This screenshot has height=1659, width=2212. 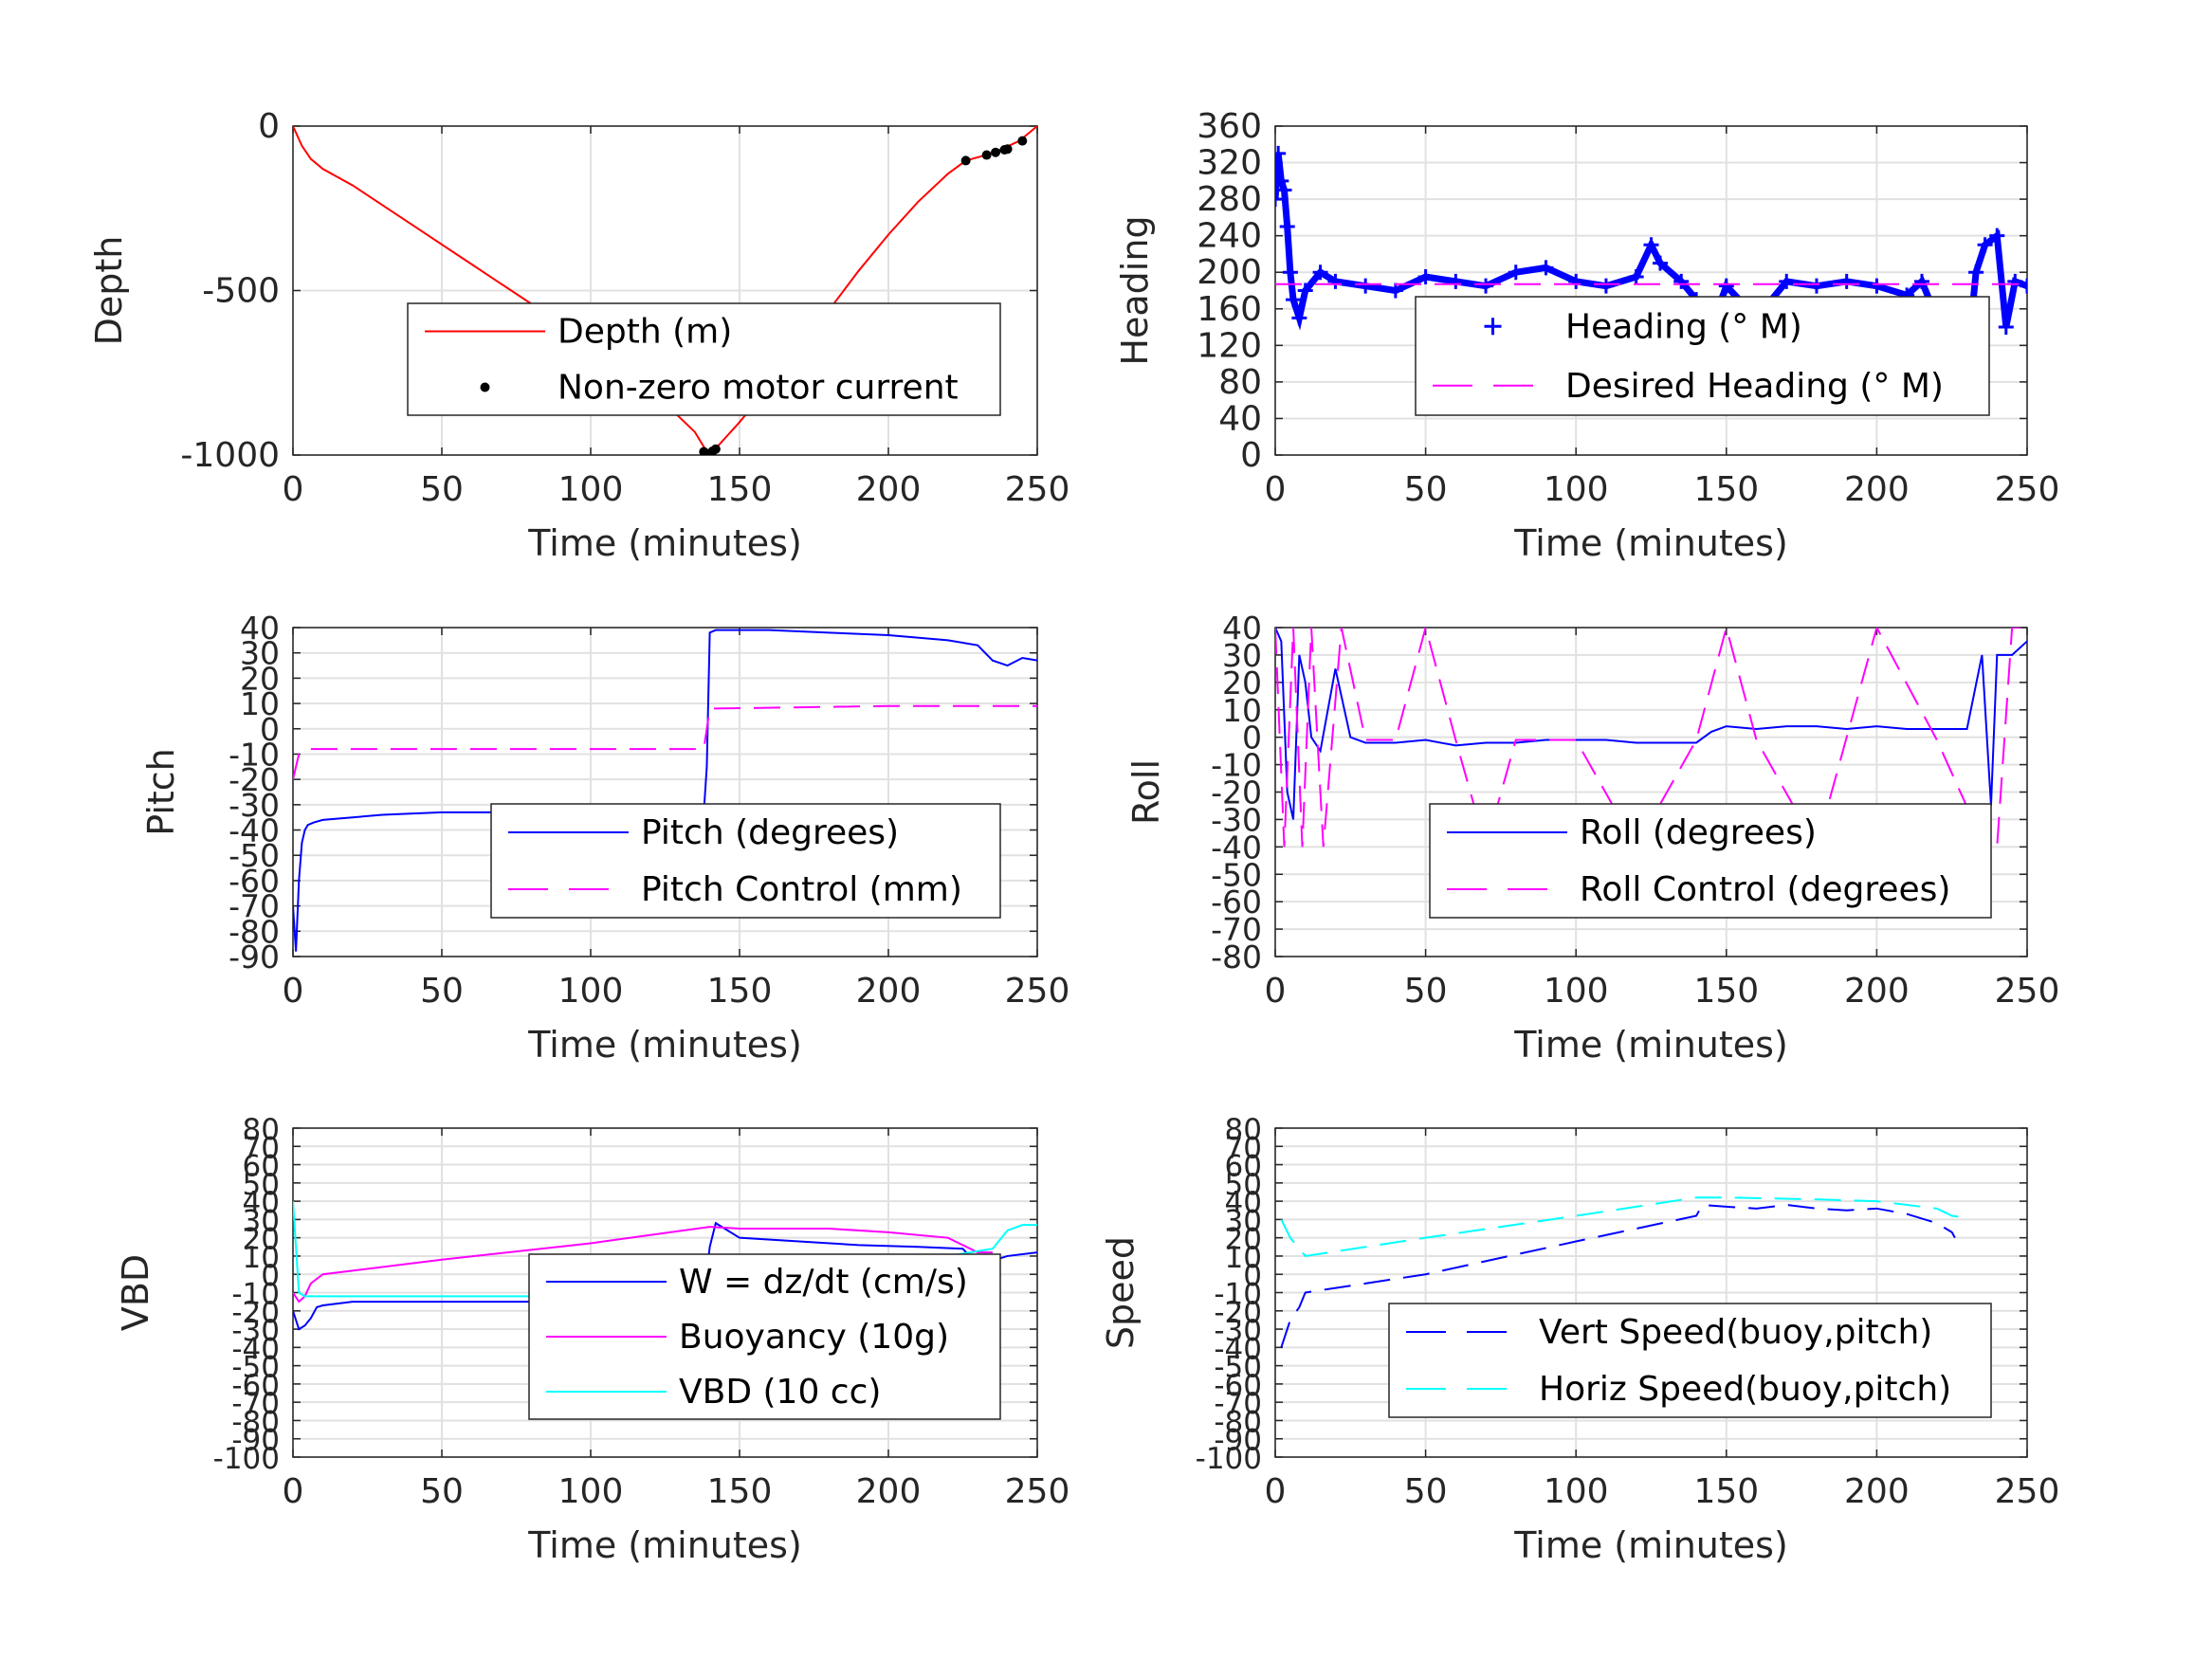 What do you see at coordinates (161, 792) in the screenshot?
I see `y-axis-label: Pitch` at bounding box center [161, 792].